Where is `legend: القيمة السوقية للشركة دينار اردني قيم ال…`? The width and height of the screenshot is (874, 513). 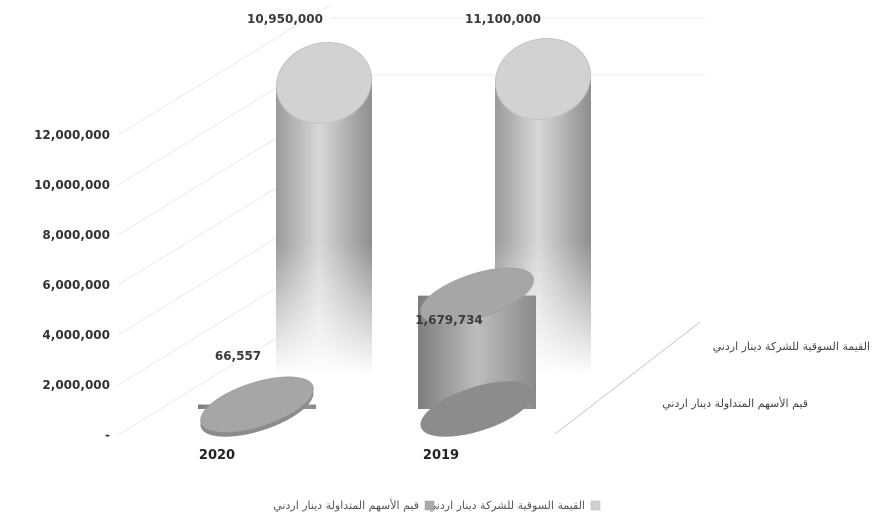 legend: القيمة السوقية للشركة دينار اردني قيم ال… is located at coordinates (437, 505).